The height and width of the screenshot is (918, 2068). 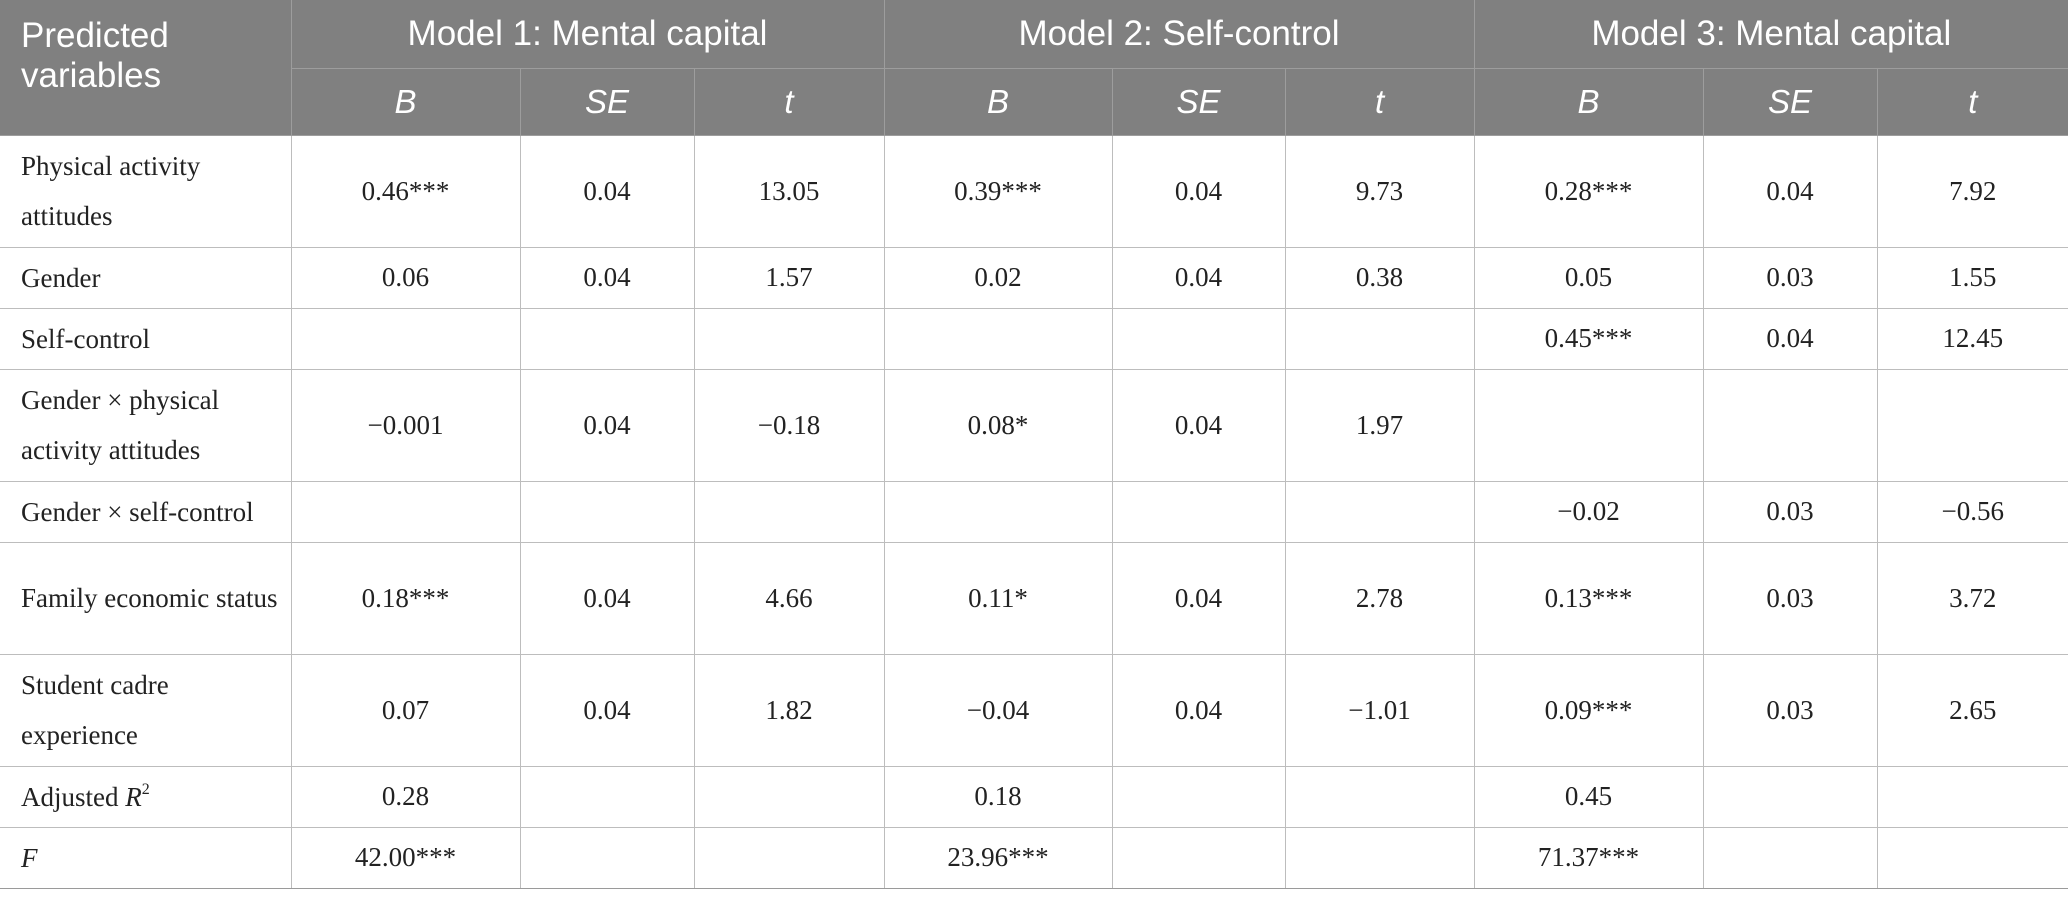 What do you see at coordinates (146, 858) in the screenshot?
I see `row-label-f: F` at bounding box center [146, 858].